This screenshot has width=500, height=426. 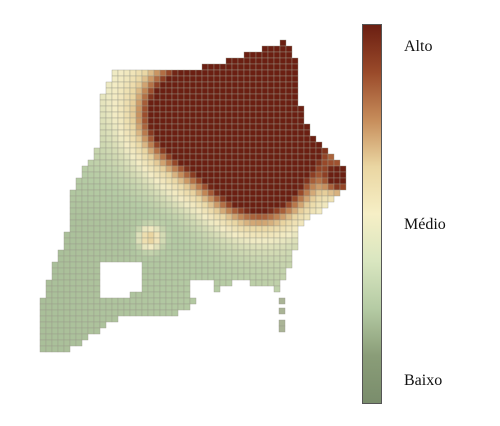 I want to click on legend-label-high: Alto, so click(x=418, y=47).